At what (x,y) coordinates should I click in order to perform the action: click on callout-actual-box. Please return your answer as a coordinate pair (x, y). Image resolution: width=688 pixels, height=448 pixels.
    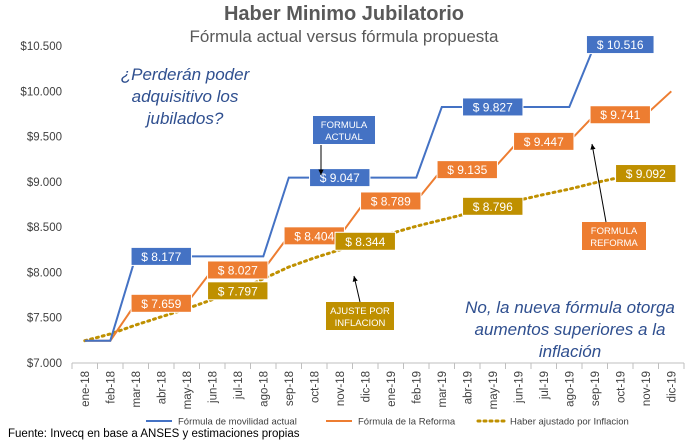
    Looking at the image, I should click on (344, 130).